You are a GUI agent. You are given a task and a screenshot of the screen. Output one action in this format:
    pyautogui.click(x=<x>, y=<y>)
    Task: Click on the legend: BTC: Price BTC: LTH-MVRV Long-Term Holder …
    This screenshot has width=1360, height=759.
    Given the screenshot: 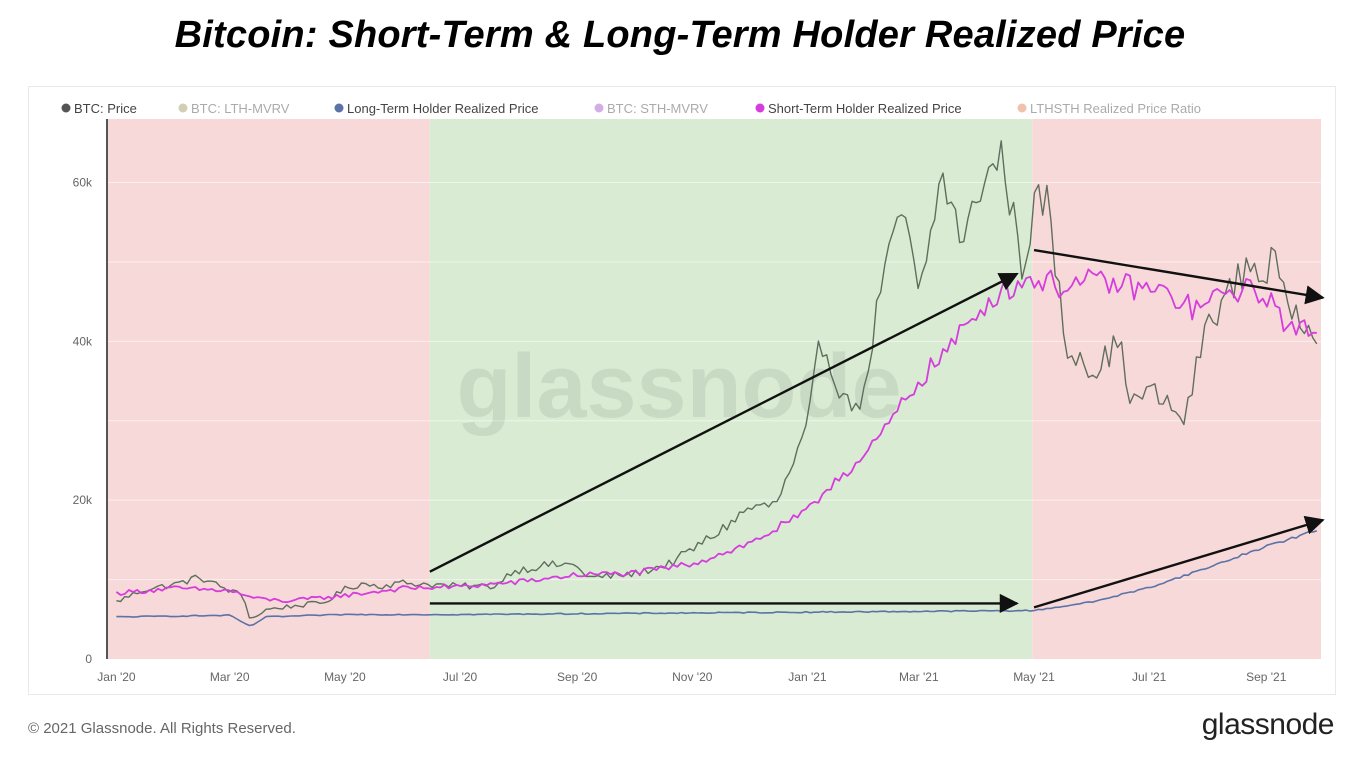 What is the action you would take?
    pyautogui.click(x=631, y=108)
    